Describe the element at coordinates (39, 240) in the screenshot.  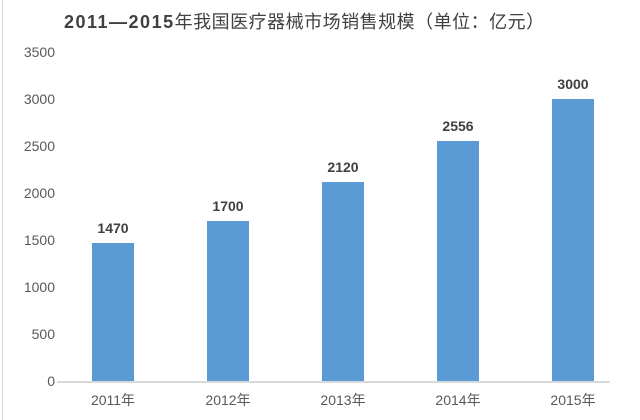
I see `y-axis-tick-label: 1500` at that location.